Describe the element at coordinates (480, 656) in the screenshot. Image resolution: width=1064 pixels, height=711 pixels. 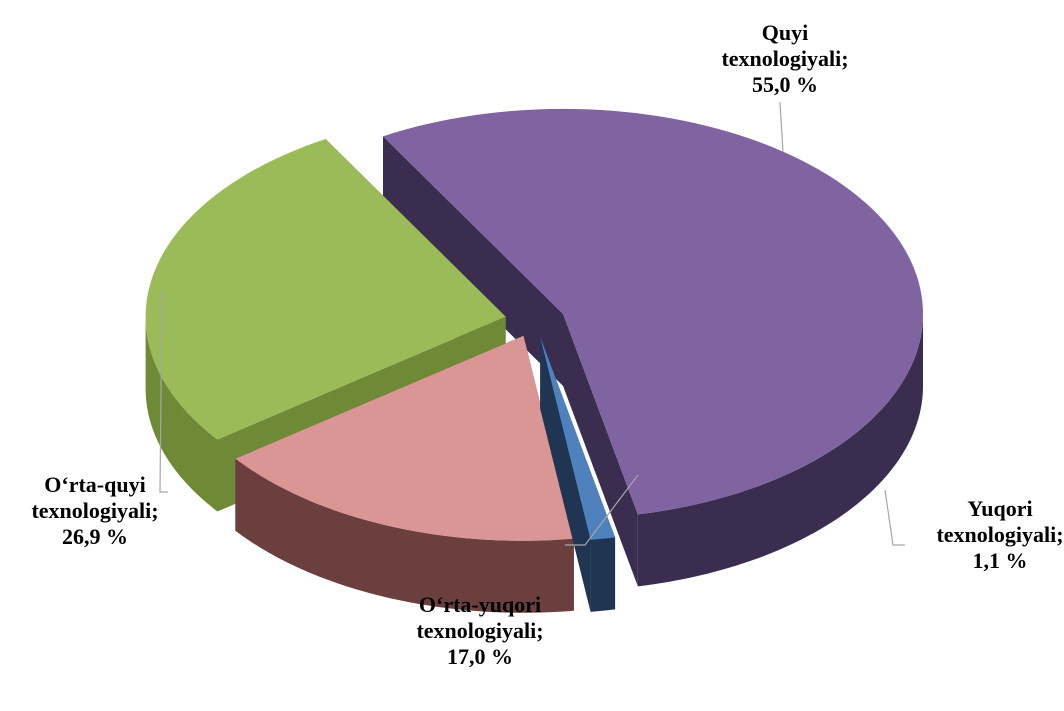
I see `data-label-value: 17,0 %` at that location.